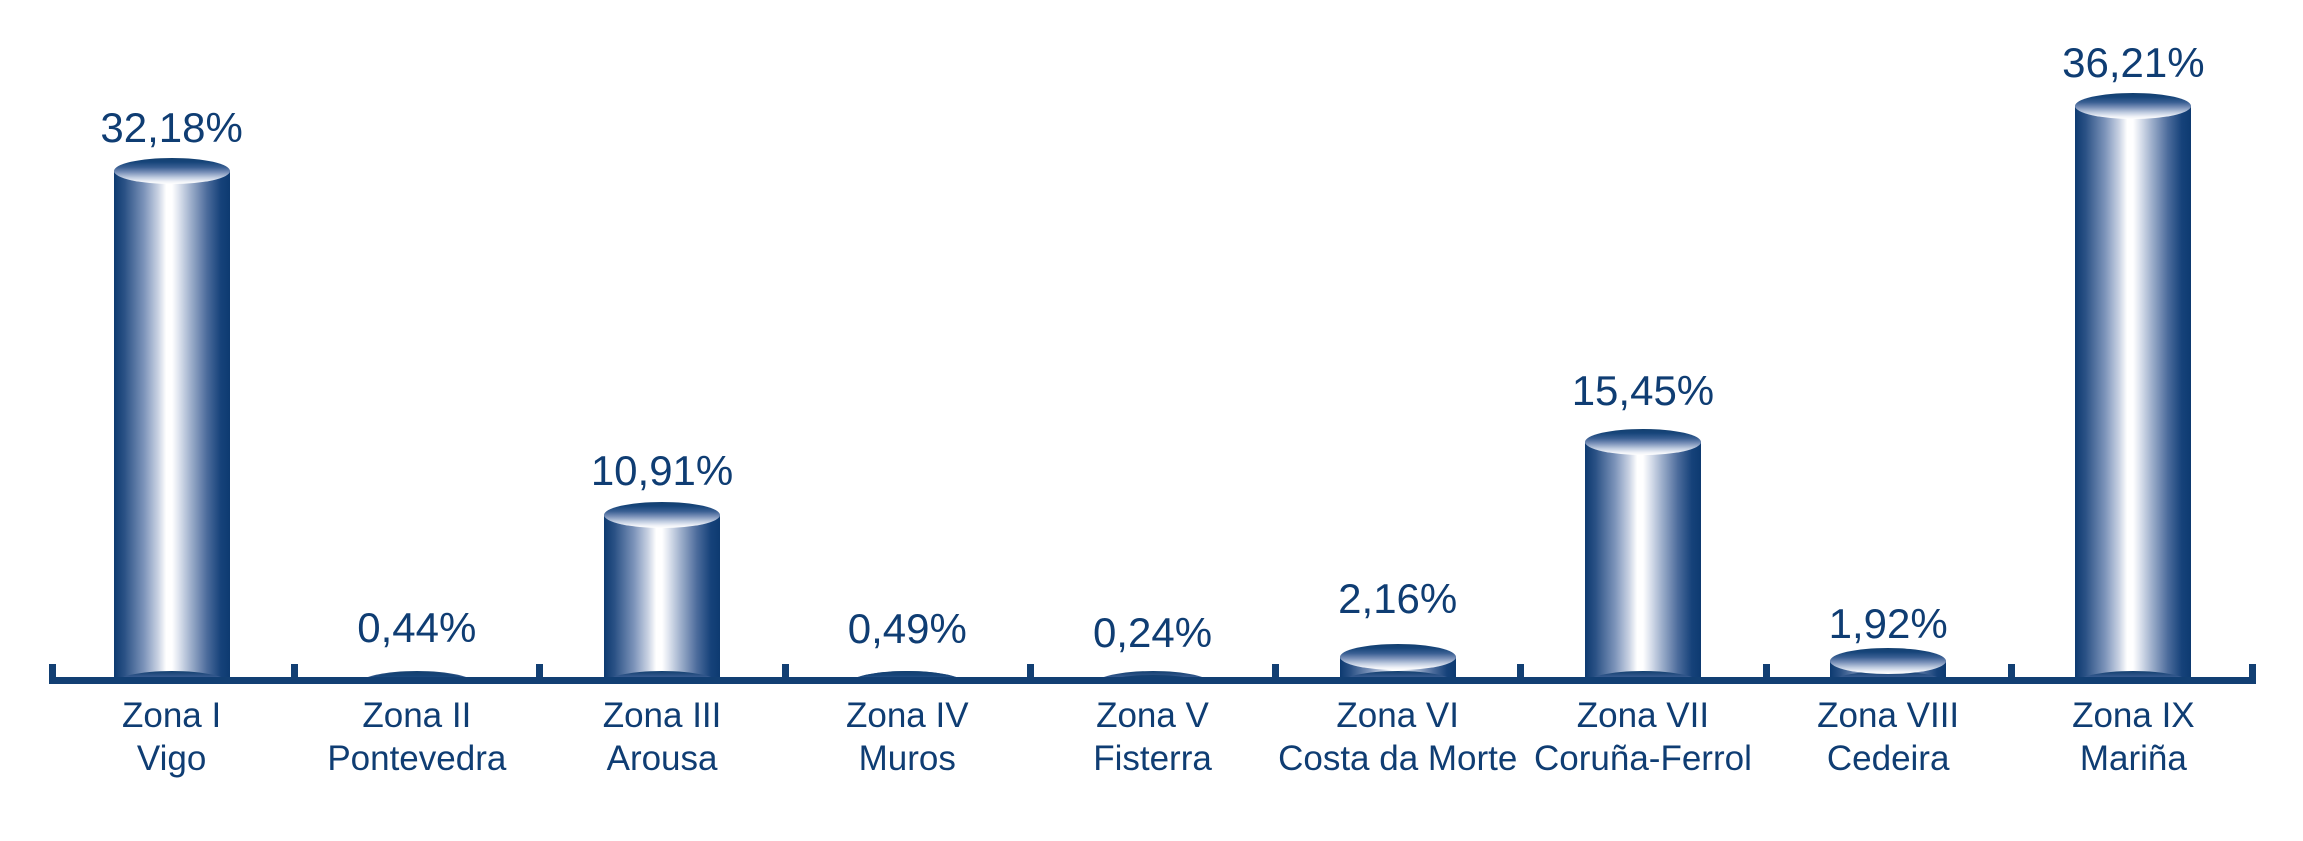 The image size is (2303, 841). I want to click on category-label-zona-iv: Zona IV Muros, so click(907, 737).